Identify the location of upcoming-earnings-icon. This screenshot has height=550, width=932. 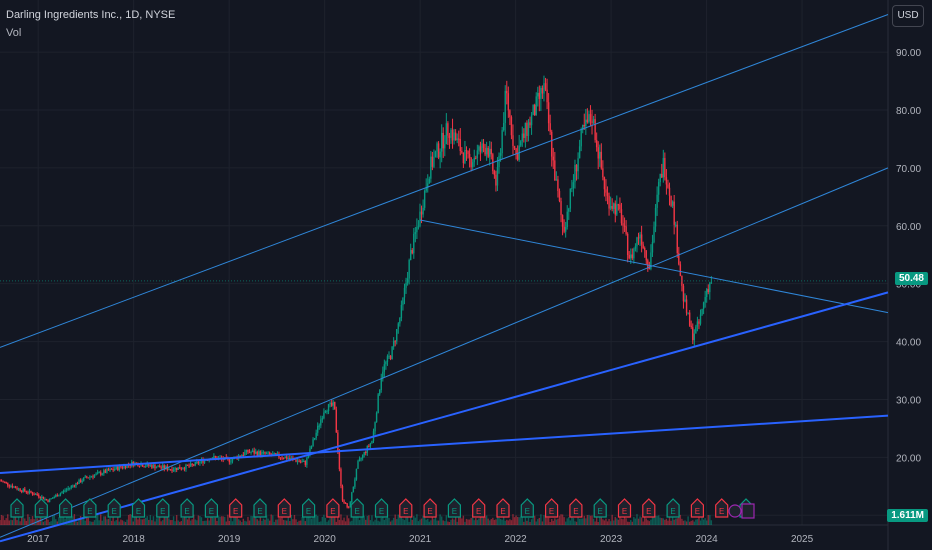
(748, 511).